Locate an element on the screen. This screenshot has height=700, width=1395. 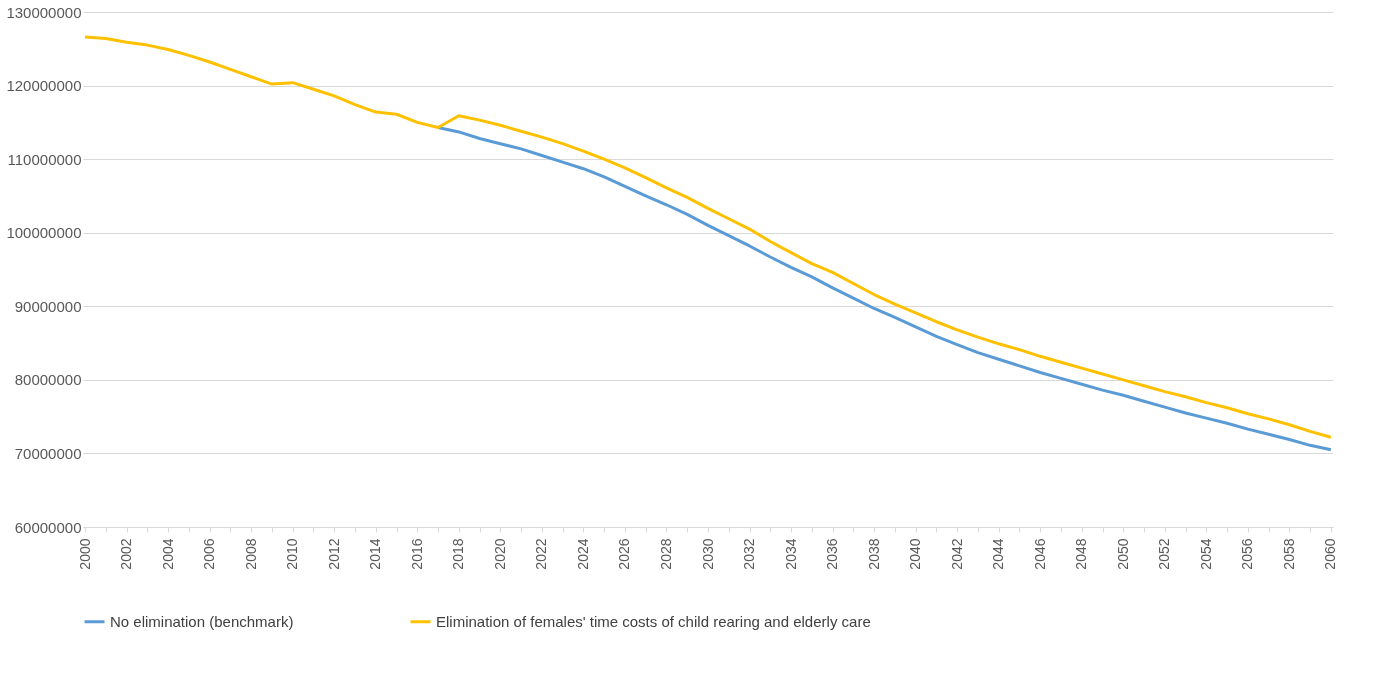
x-tick-label: 2052 is located at coordinates (1164, 554).